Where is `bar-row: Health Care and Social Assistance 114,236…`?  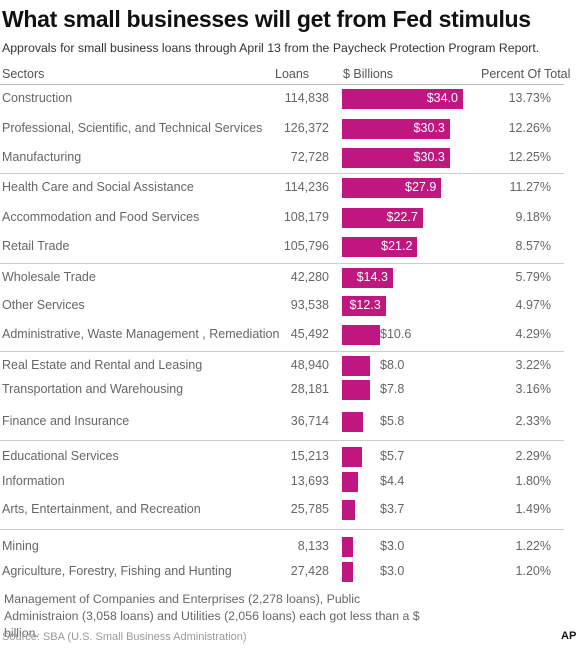 bar-row: Health Care and Social Assistance 114,236… is located at coordinates (290, 188).